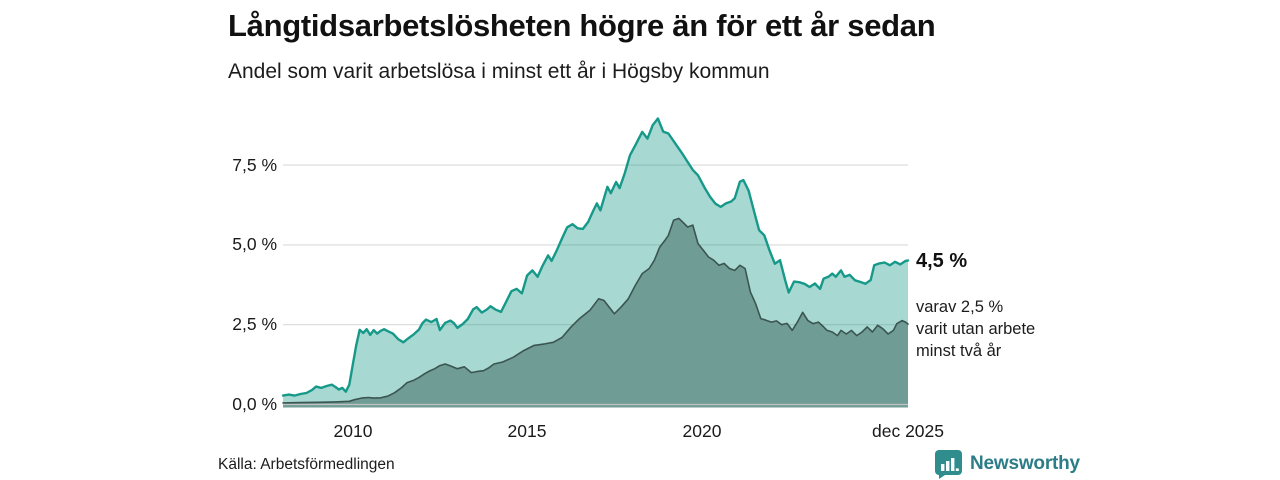  Describe the element at coordinates (942, 261) in the screenshot. I see `end-value-label-total: 4,5 %` at that location.